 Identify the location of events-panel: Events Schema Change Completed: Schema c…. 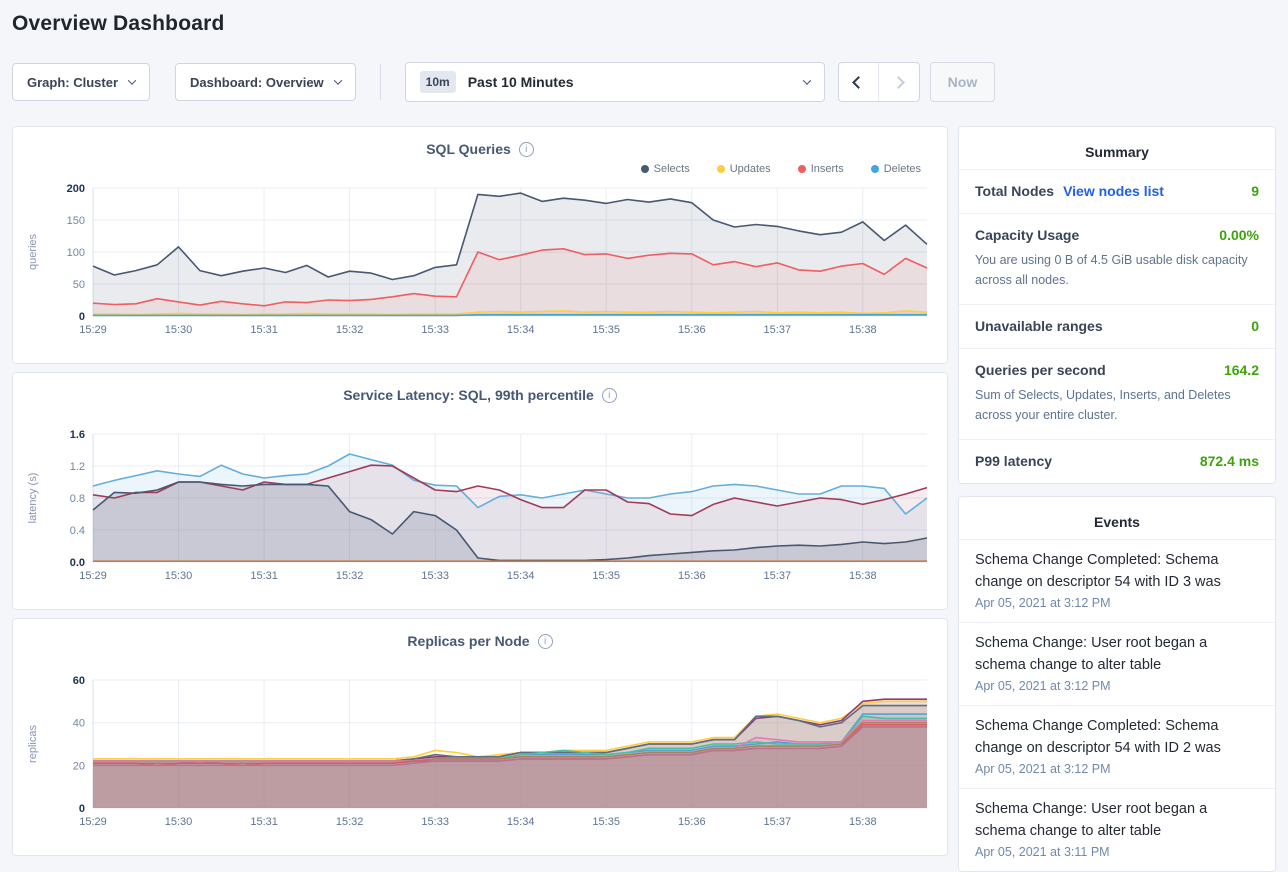
(1117, 684).